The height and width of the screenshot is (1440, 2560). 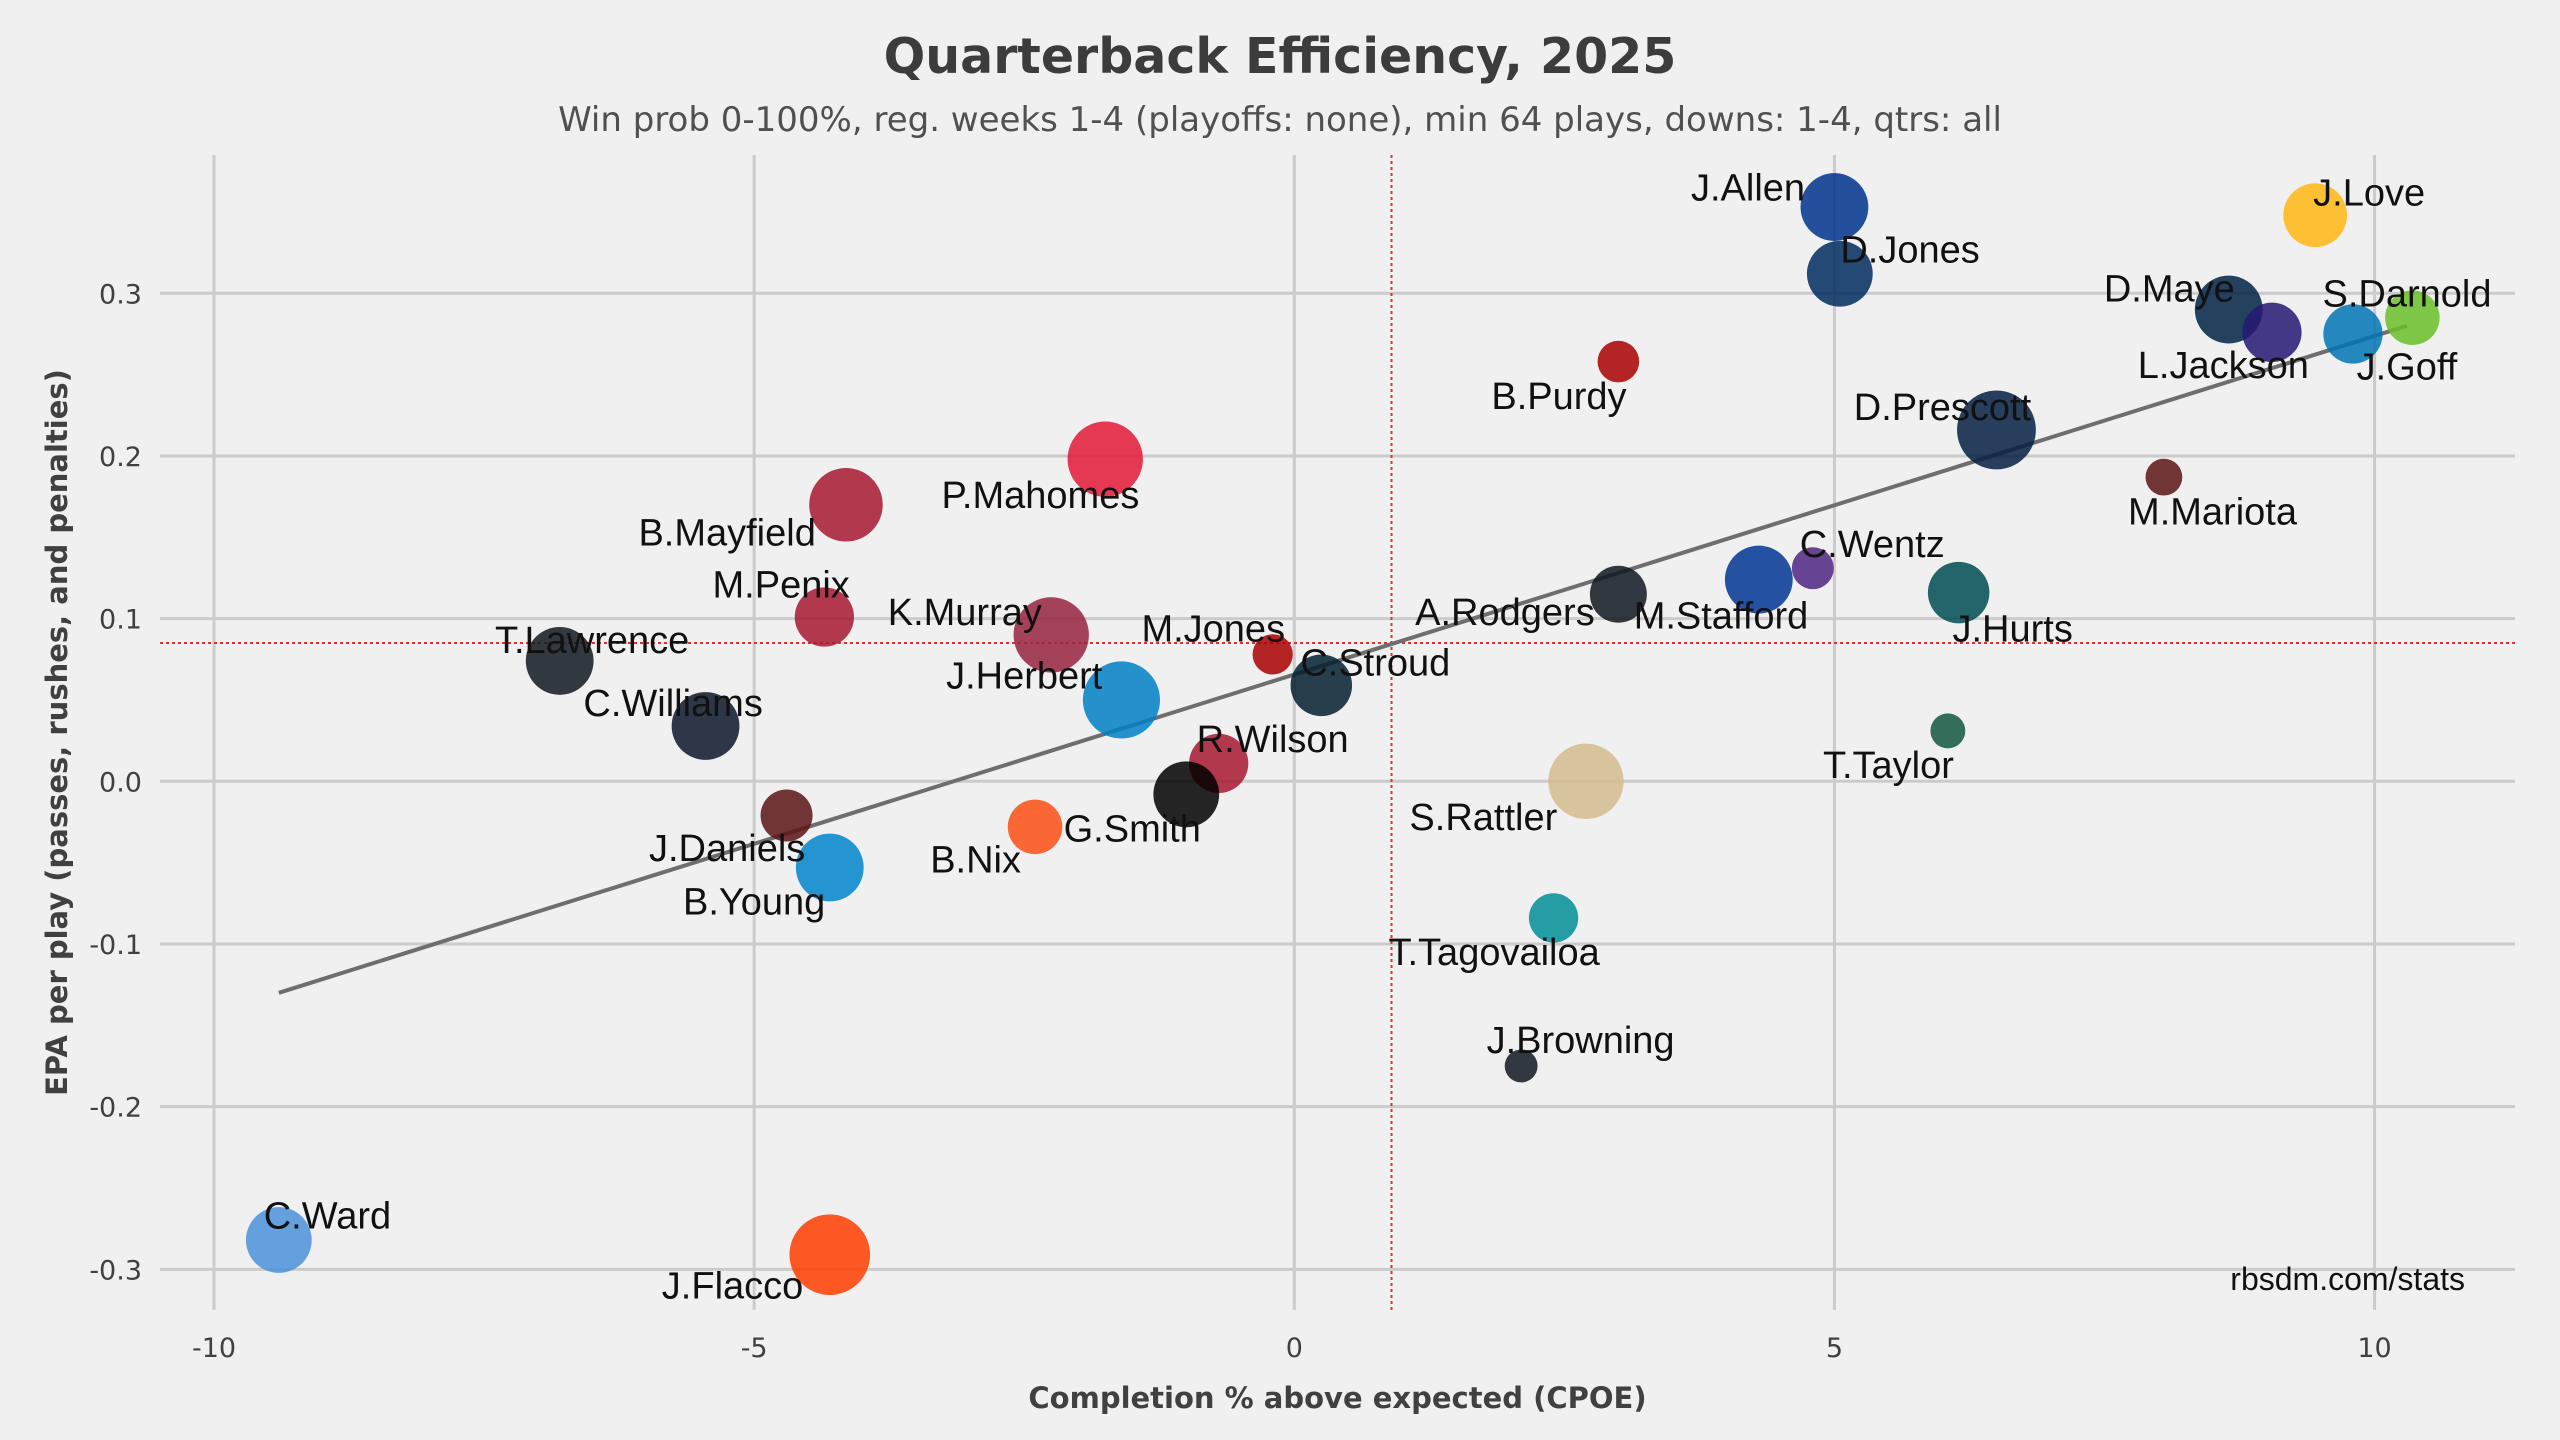 I want to click on qb-label: J.Daniels, so click(x=727, y=849).